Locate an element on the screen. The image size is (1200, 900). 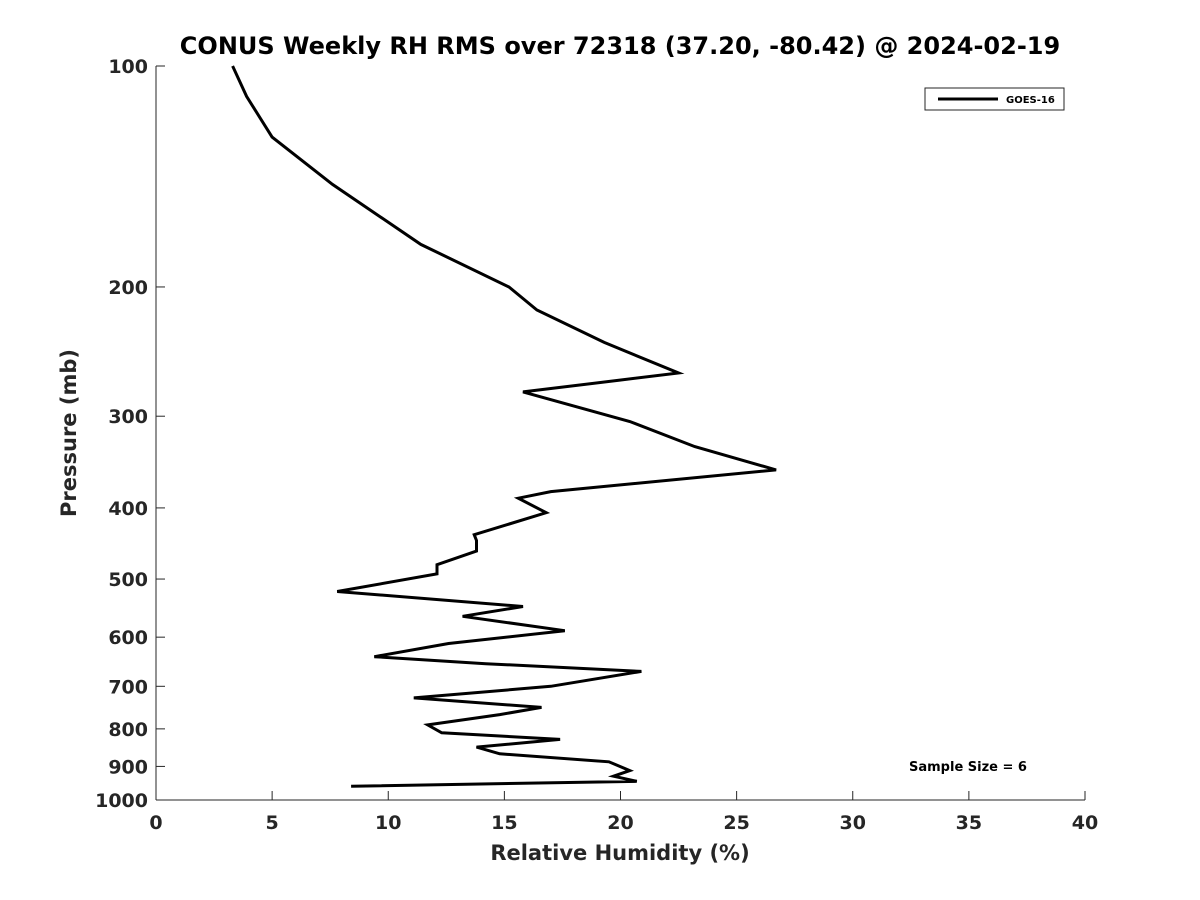
legend-label: GOES-16 is located at coordinates (1030, 100).